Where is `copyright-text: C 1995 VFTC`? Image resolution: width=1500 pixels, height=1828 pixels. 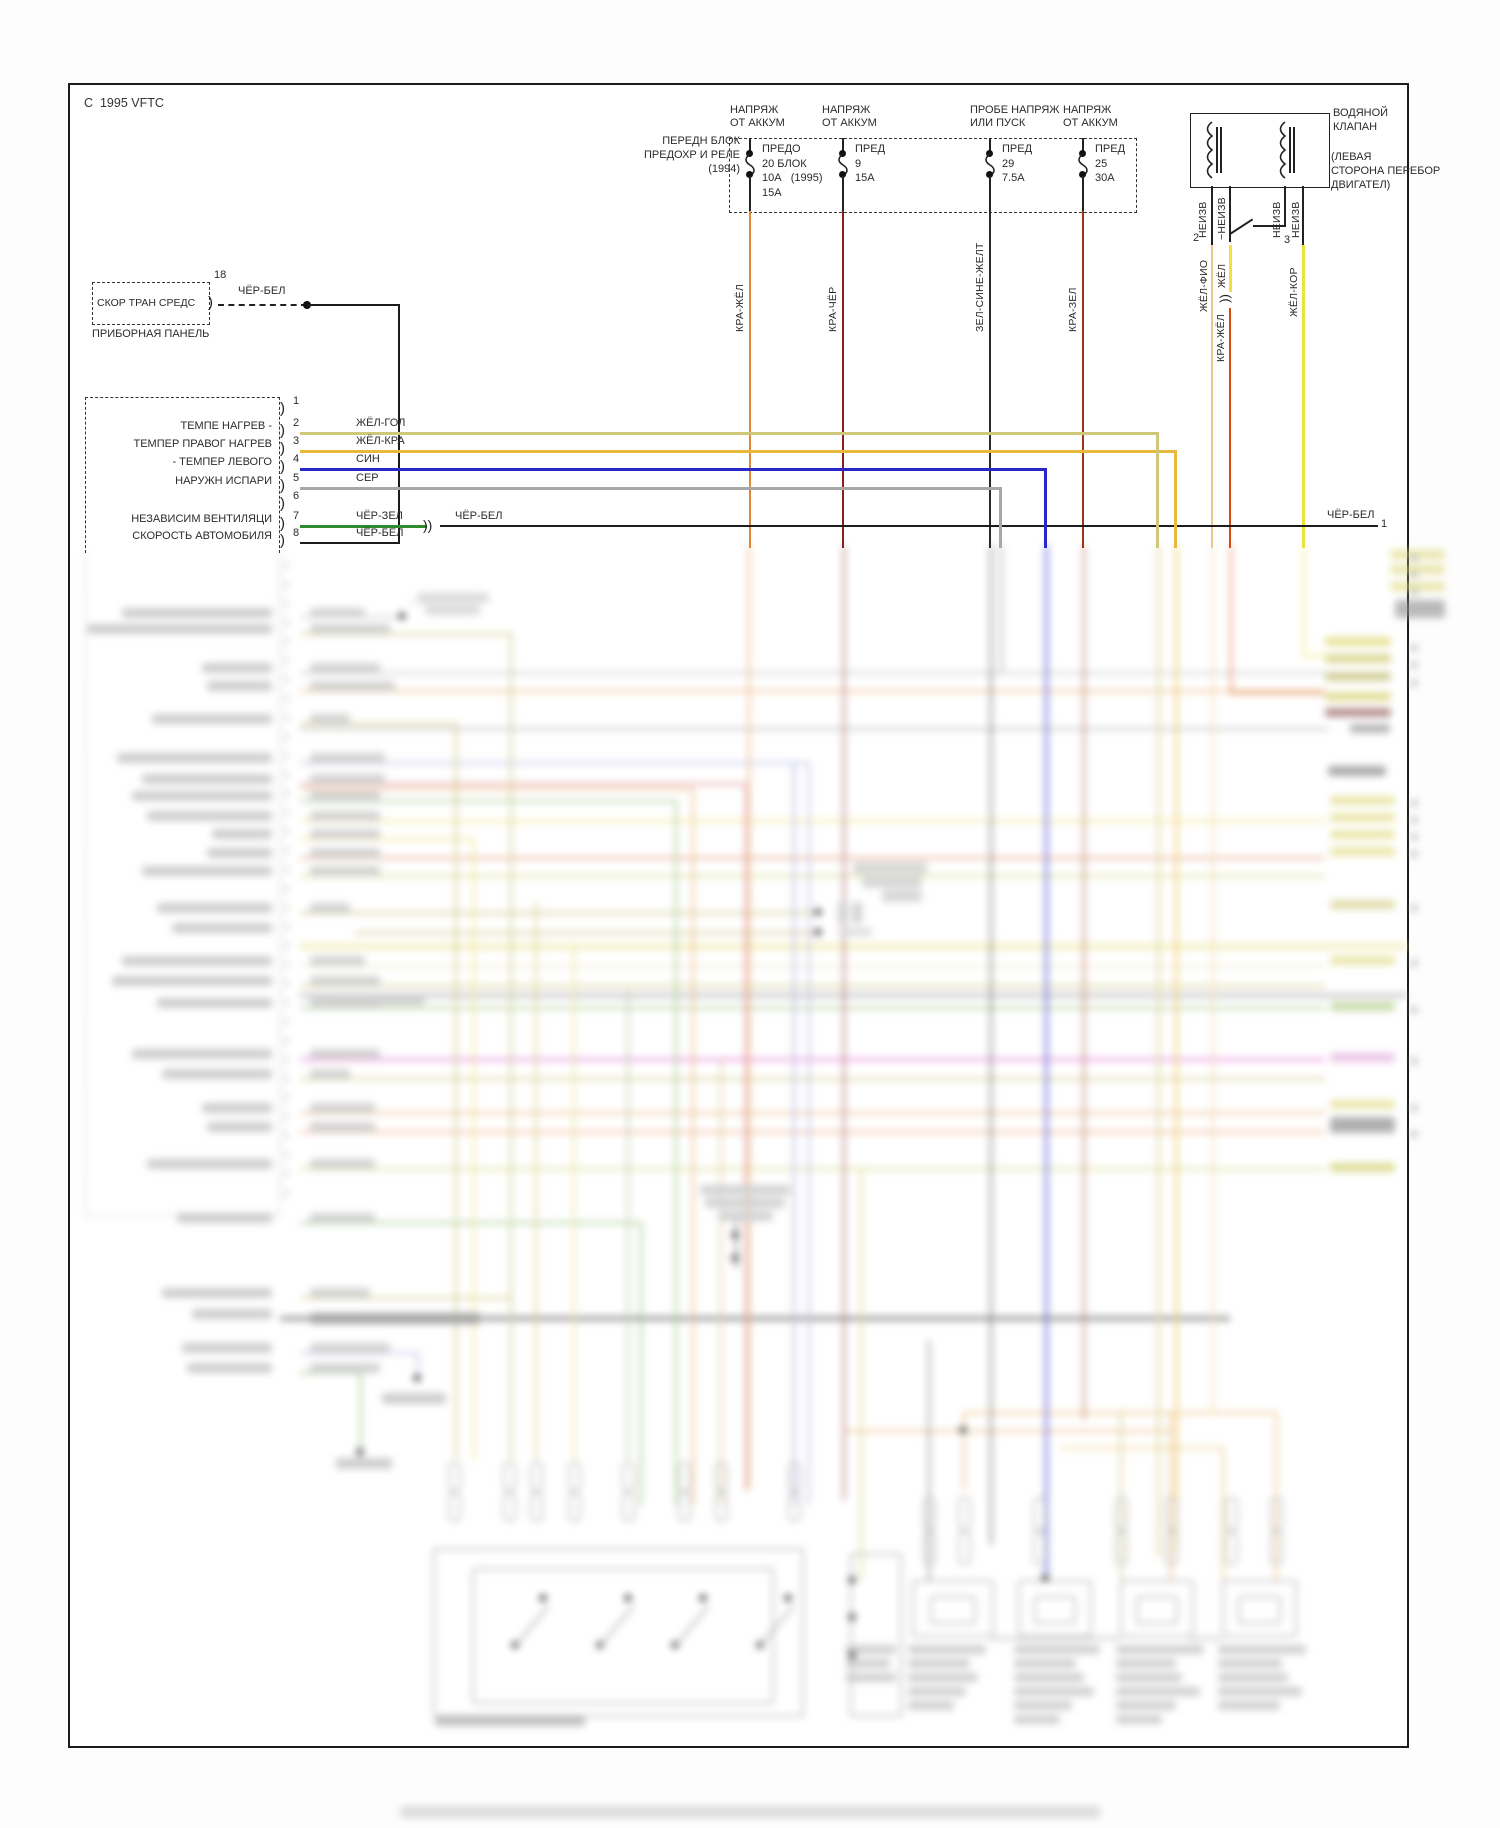
copyright-text: C 1995 VFTC is located at coordinates (124, 103).